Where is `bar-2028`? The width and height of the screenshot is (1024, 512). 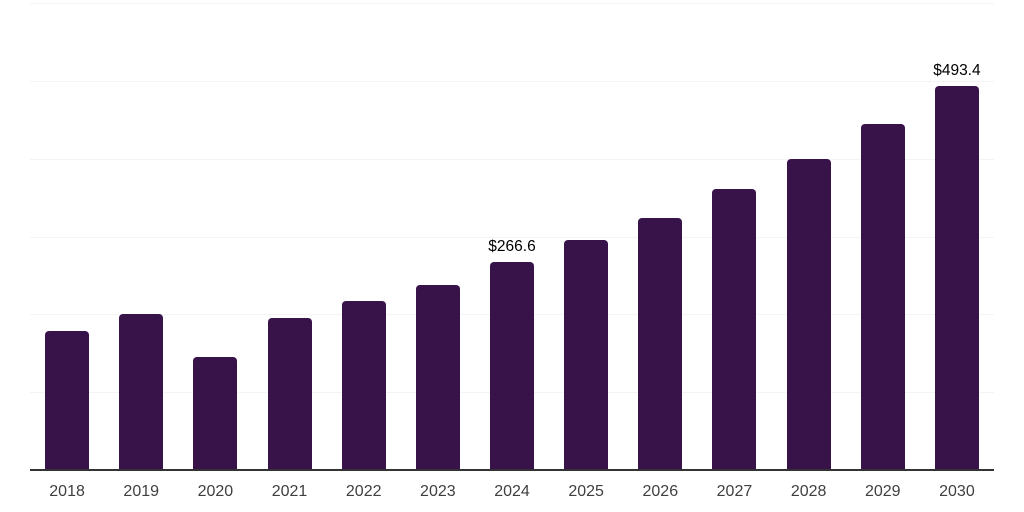
bar-2028 is located at coordinates (808, 314).